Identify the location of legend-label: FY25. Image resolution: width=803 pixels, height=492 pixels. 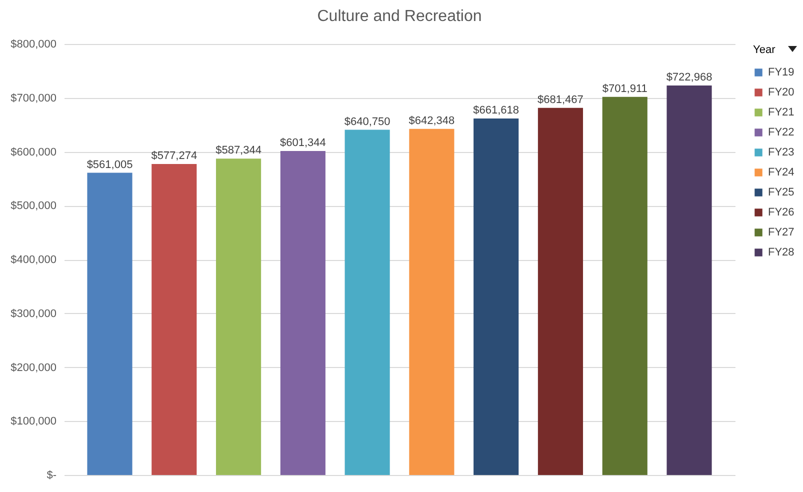
(781, 192).